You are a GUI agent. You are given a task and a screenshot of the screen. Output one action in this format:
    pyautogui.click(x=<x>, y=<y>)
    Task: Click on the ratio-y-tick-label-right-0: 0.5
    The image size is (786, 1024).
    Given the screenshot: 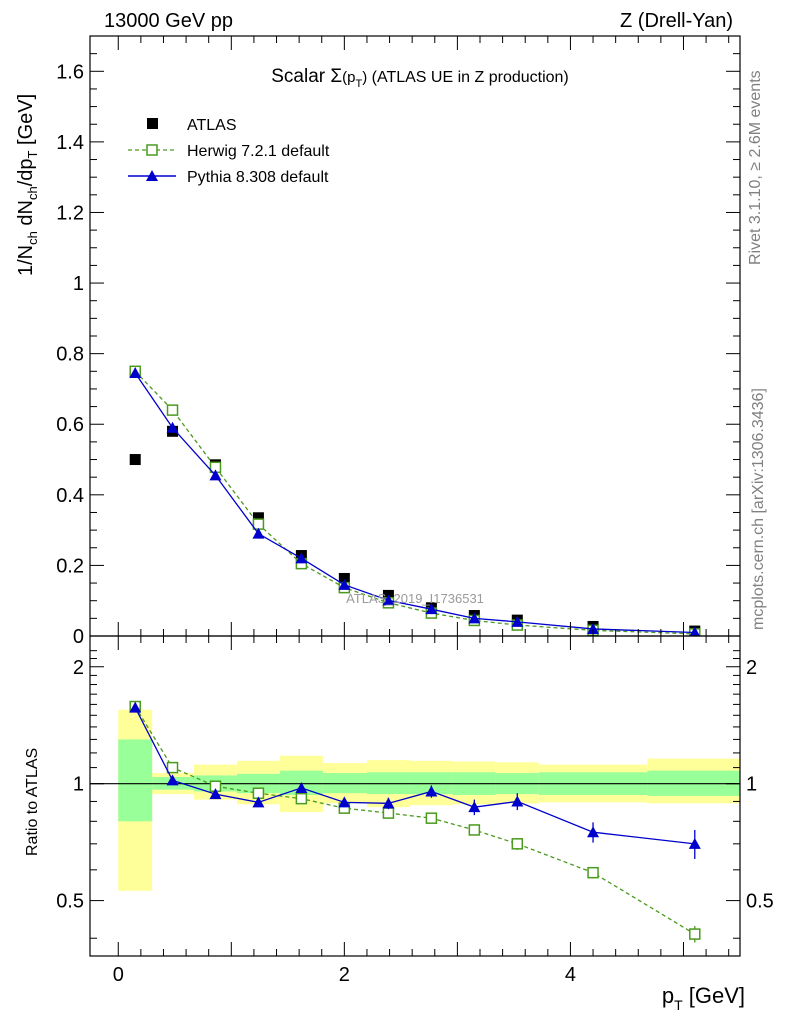 What is the action you would take?
    pyautogui.click(x=760, y=902)
    